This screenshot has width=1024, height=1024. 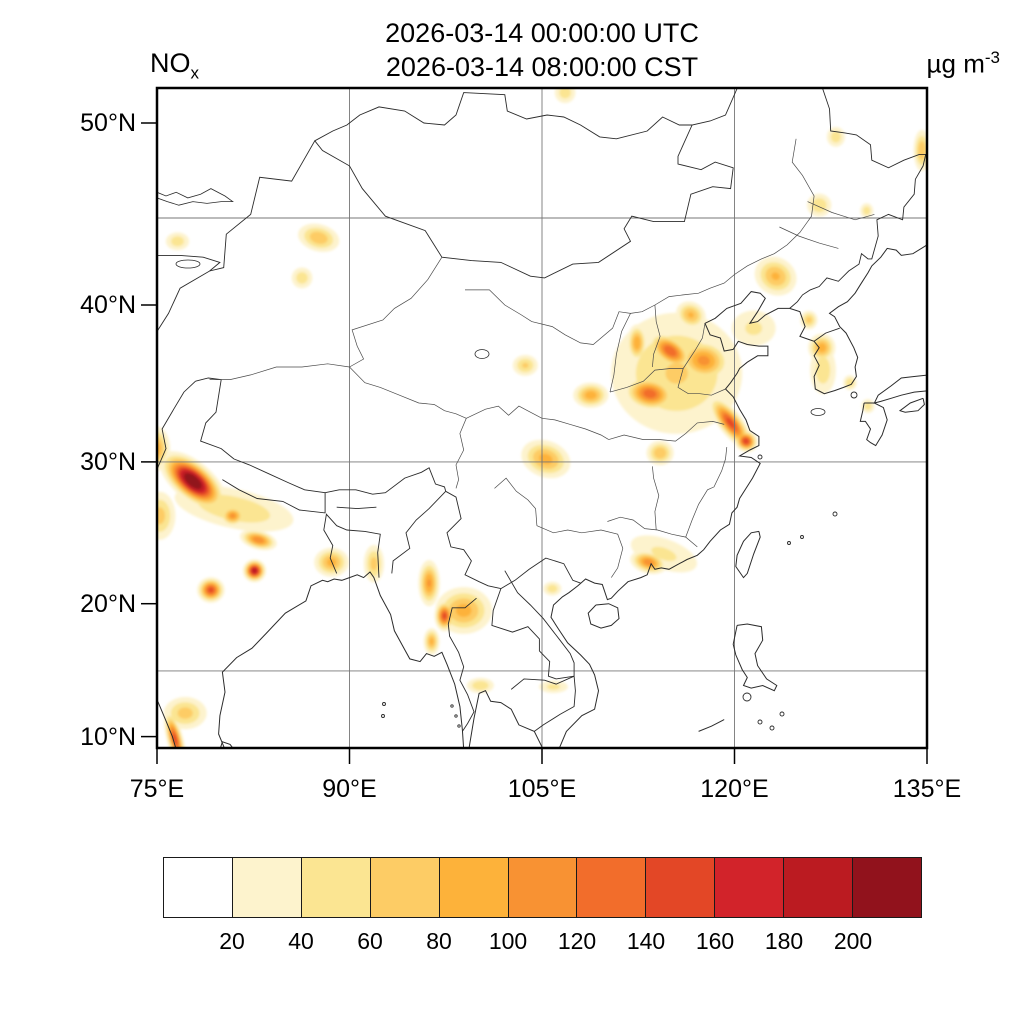 I want to click on hotspot-korla, so click(x=302, y=278).